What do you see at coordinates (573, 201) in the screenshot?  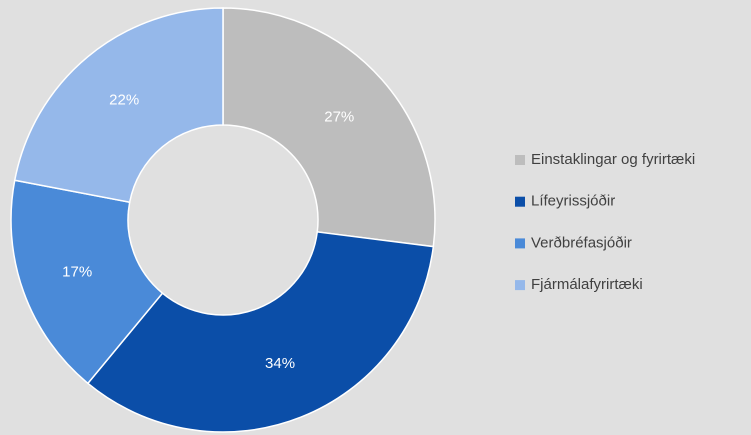 I see `legend-label: Lífeyrissjóðir` at bounding box center [573, 201].